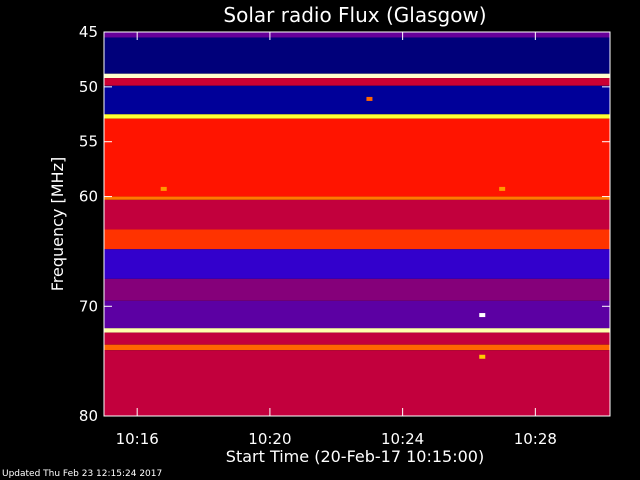  Describe the element at coordinates (82, 474) in the screenshot. I see `updated-timestamp: Updated Thu Feb 23 12:15:24 2017` at that location.